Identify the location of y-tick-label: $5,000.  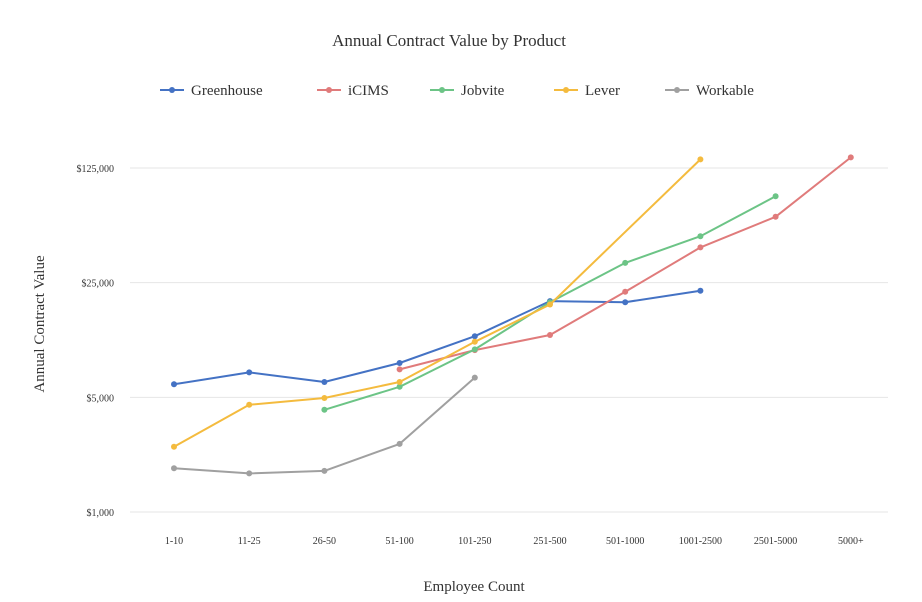
(101, 398).